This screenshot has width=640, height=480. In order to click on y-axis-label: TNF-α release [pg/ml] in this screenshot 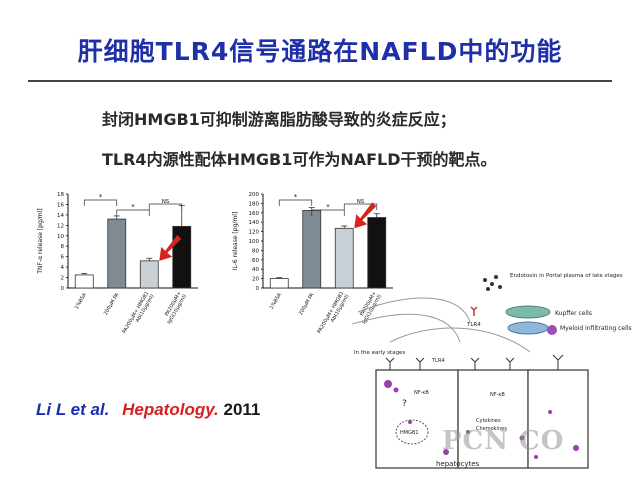, I will do `click(40, 241)`.